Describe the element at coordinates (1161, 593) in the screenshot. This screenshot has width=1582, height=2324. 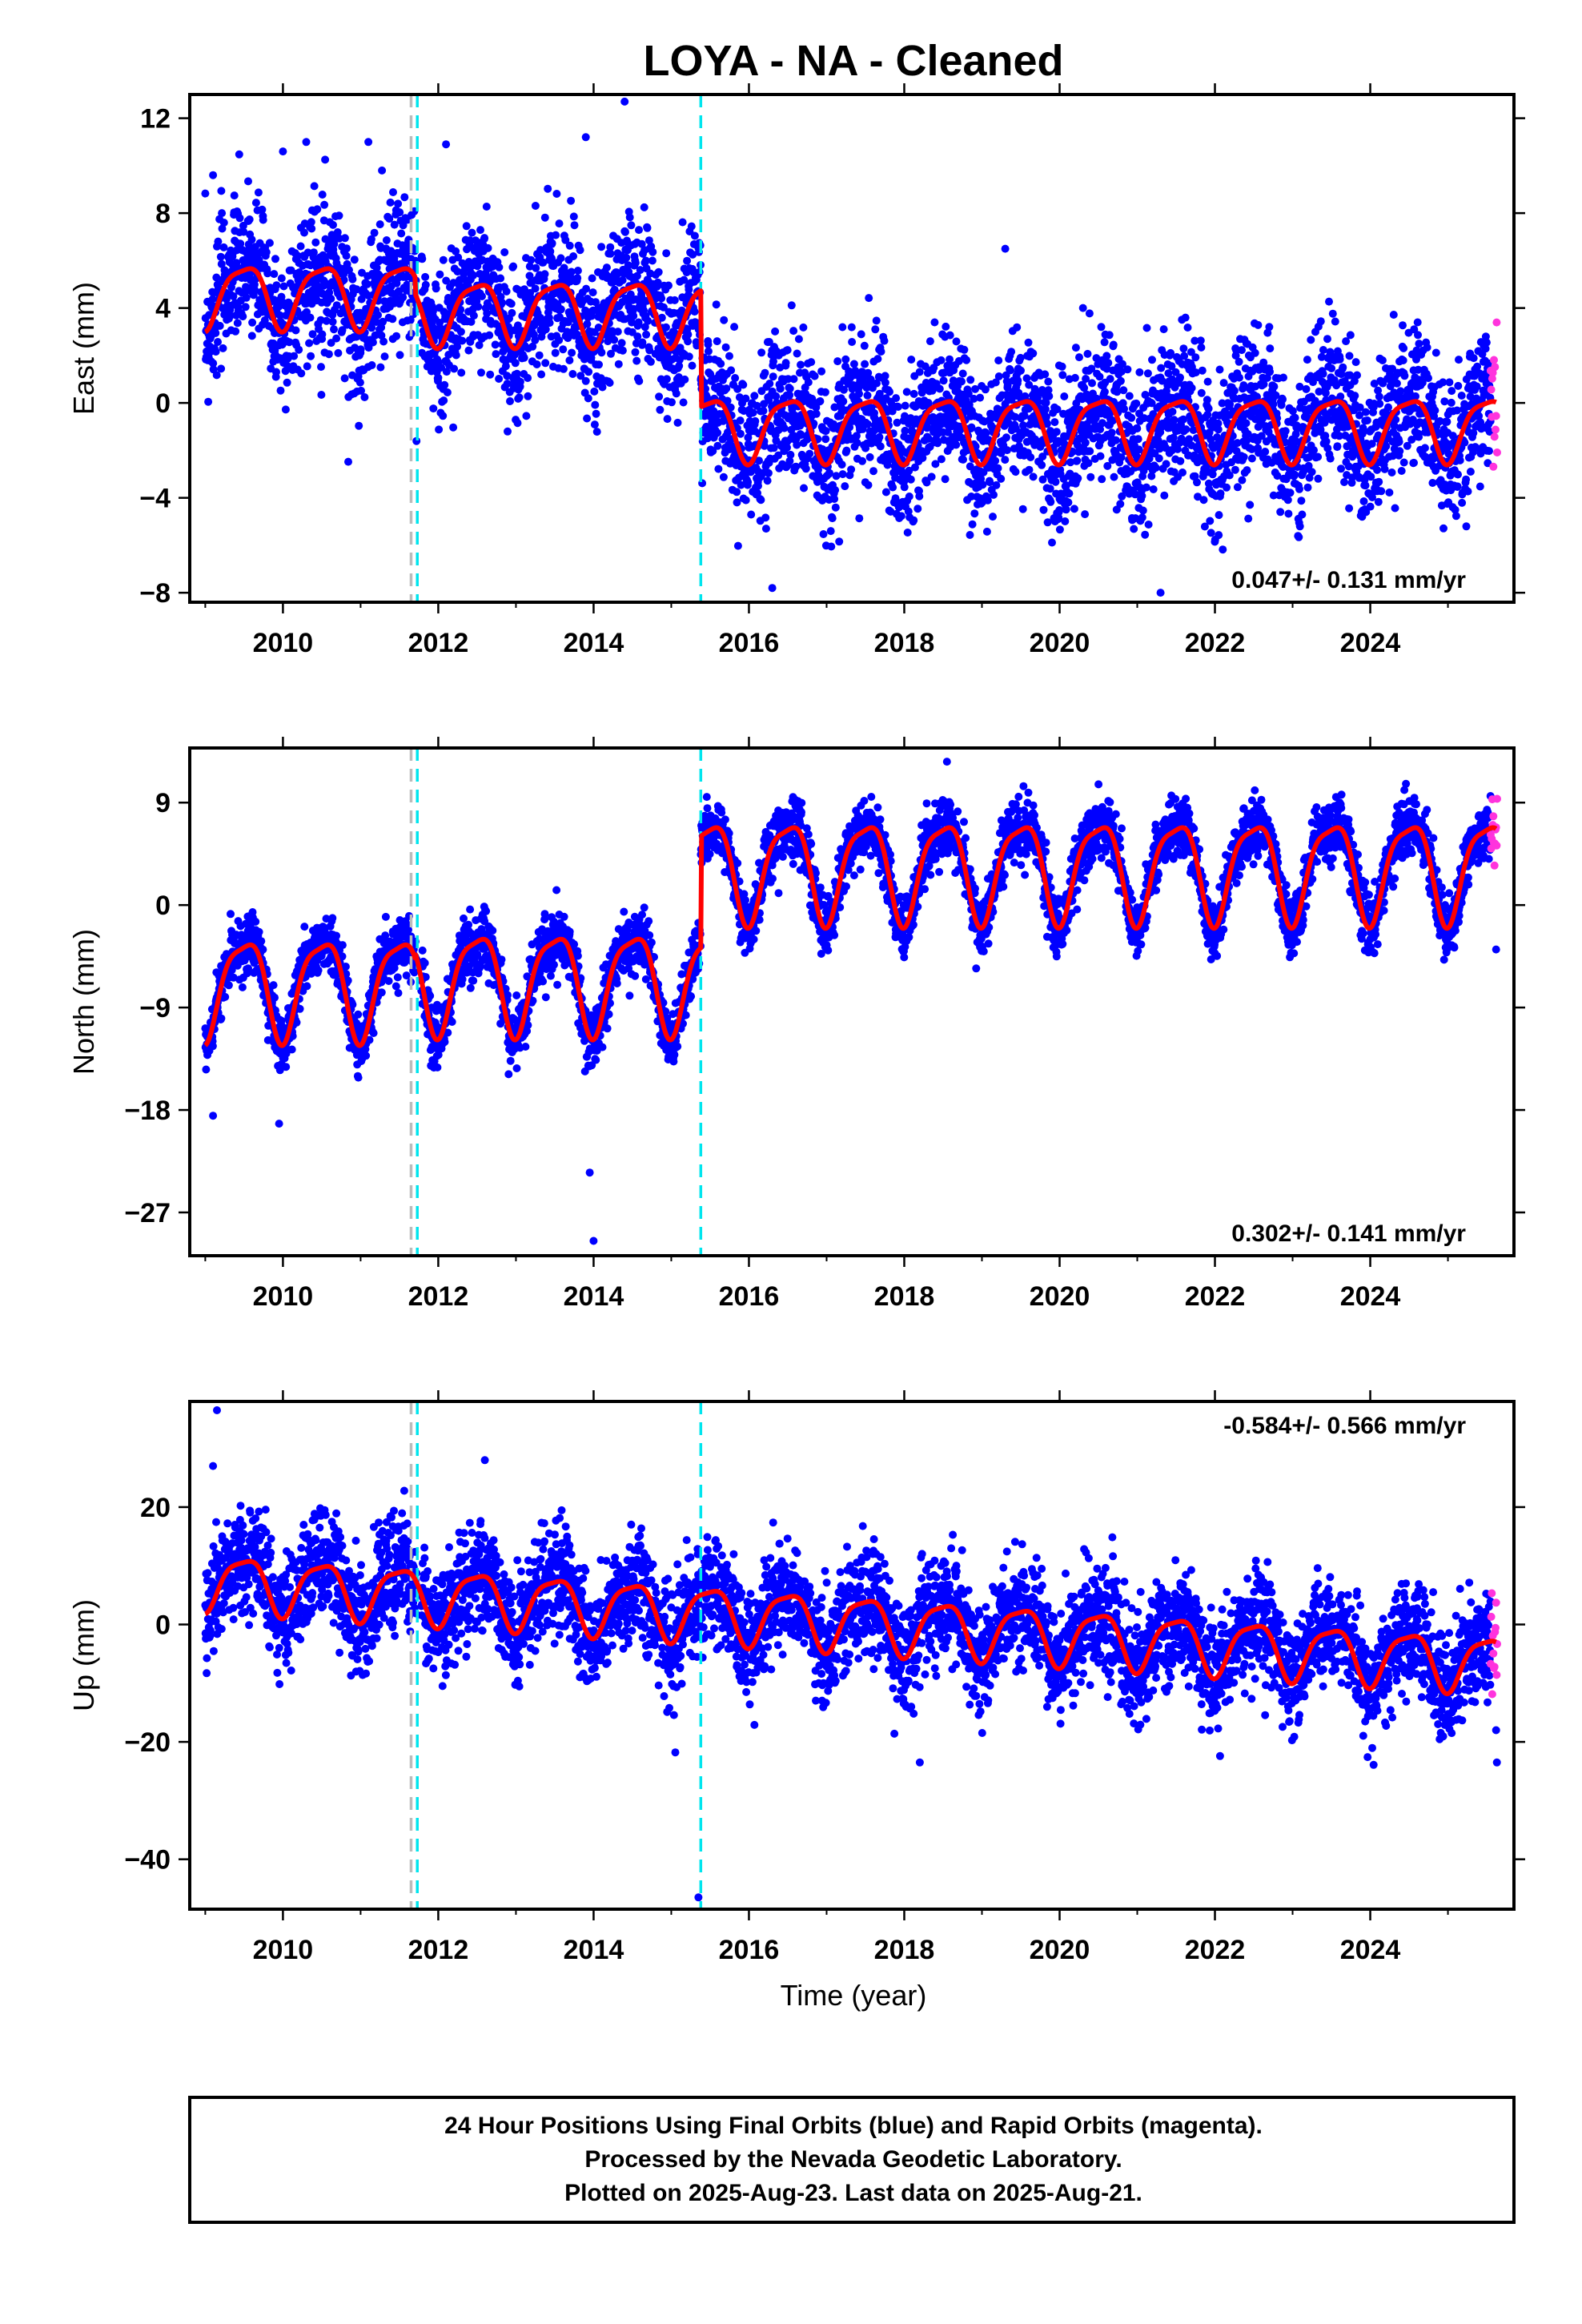
I see `east-outlier-point` at that location.